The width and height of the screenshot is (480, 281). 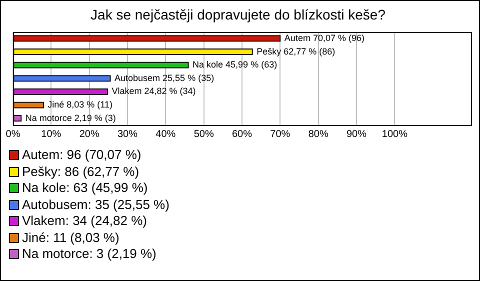 What do you see at coordinates (280, 134) in the screenshot?
I see `x-tick-label: 70%` at bounding box center [280, 134].